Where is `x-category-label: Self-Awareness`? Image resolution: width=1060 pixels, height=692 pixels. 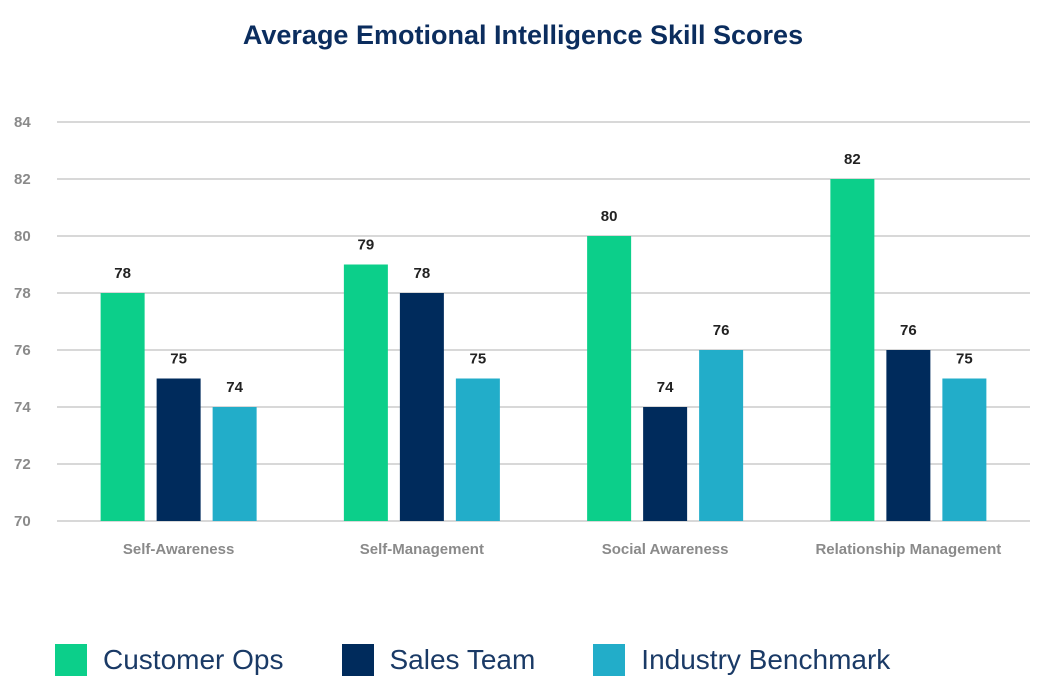
x-category-label: Self-Awareness is located at coordinates (178, 549).